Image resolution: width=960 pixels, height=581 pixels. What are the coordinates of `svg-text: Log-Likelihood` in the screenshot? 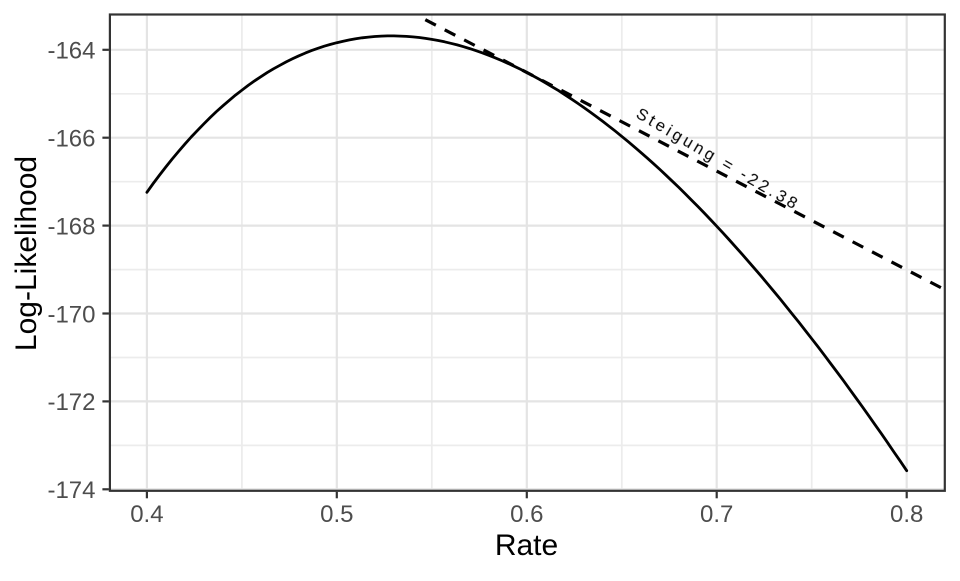 It's located at (26, 253).